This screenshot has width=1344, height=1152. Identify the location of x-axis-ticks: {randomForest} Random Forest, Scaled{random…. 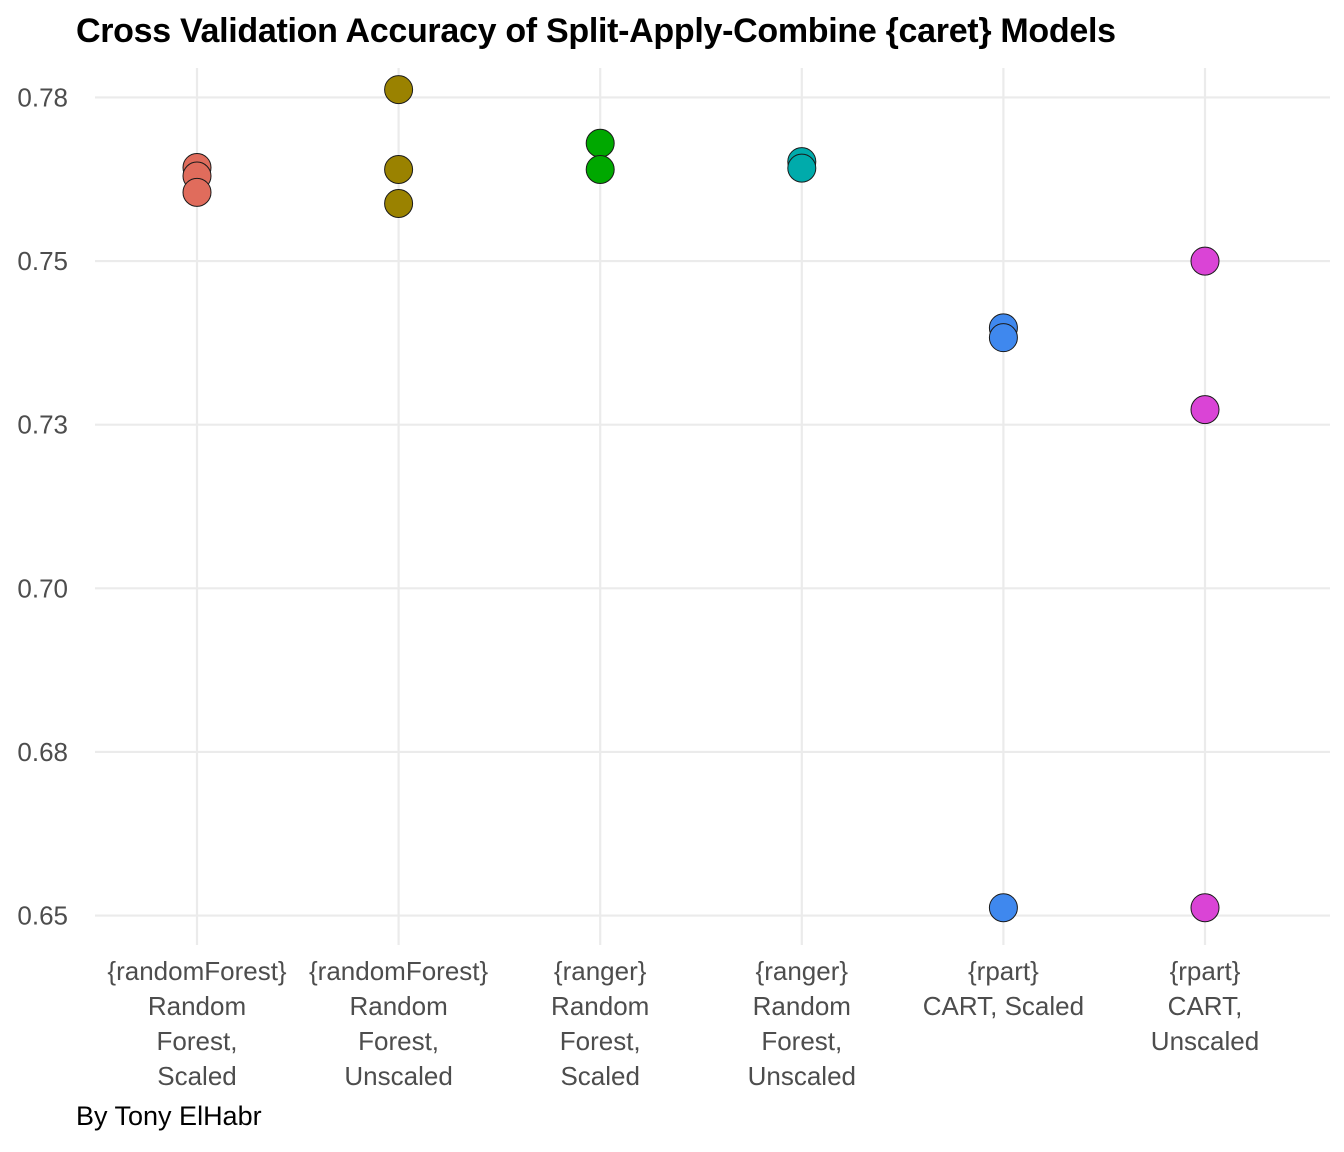
(683, 1023).